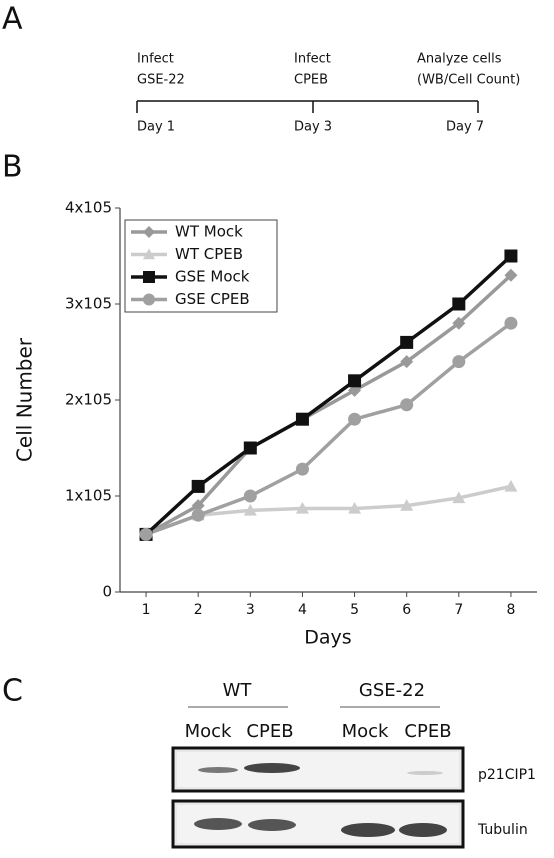  Describe the element at coordinates (302, 610) in the screenshot. I see `x-tick-label: 4` at that location.